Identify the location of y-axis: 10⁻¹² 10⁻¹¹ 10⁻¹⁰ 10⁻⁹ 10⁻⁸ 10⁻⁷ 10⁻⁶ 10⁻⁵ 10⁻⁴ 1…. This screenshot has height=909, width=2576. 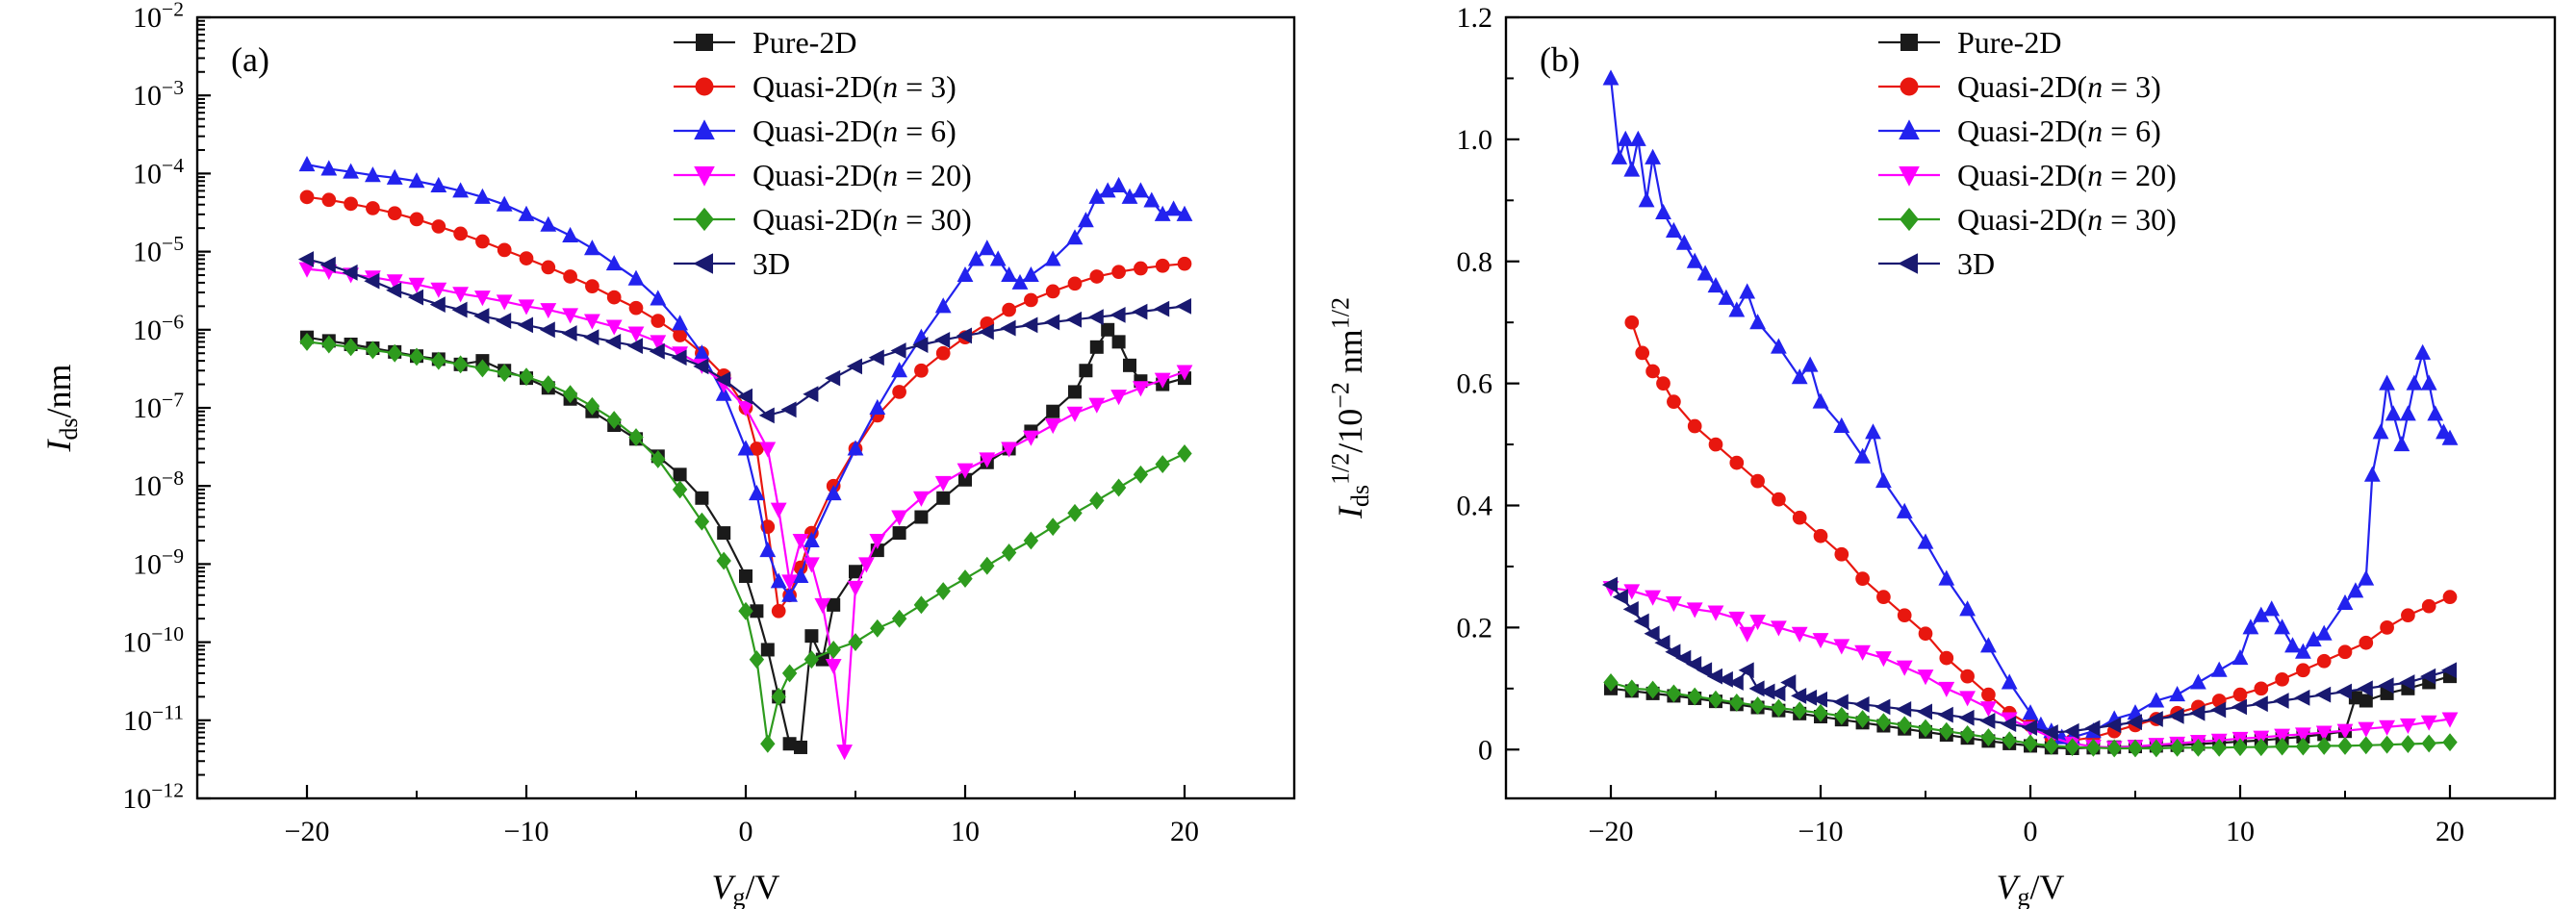
(125, 407).